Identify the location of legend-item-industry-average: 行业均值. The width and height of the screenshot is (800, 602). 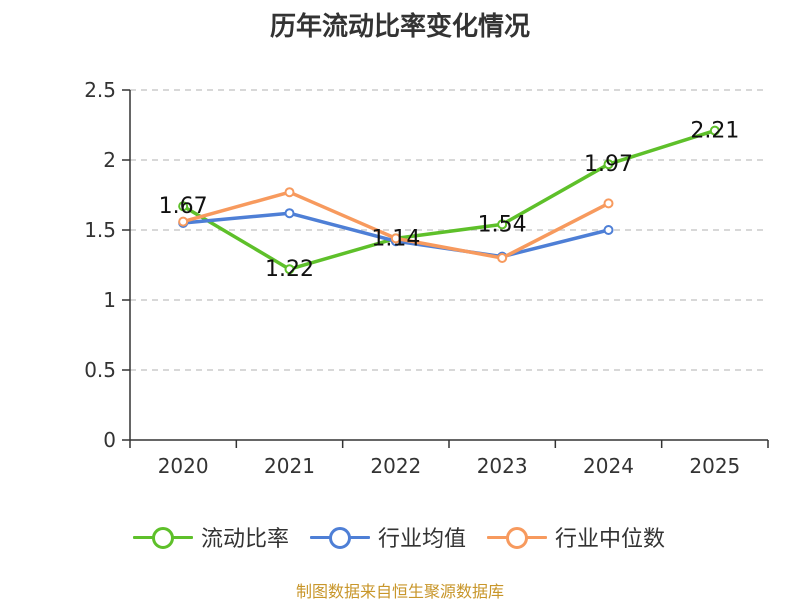
(388, 537).